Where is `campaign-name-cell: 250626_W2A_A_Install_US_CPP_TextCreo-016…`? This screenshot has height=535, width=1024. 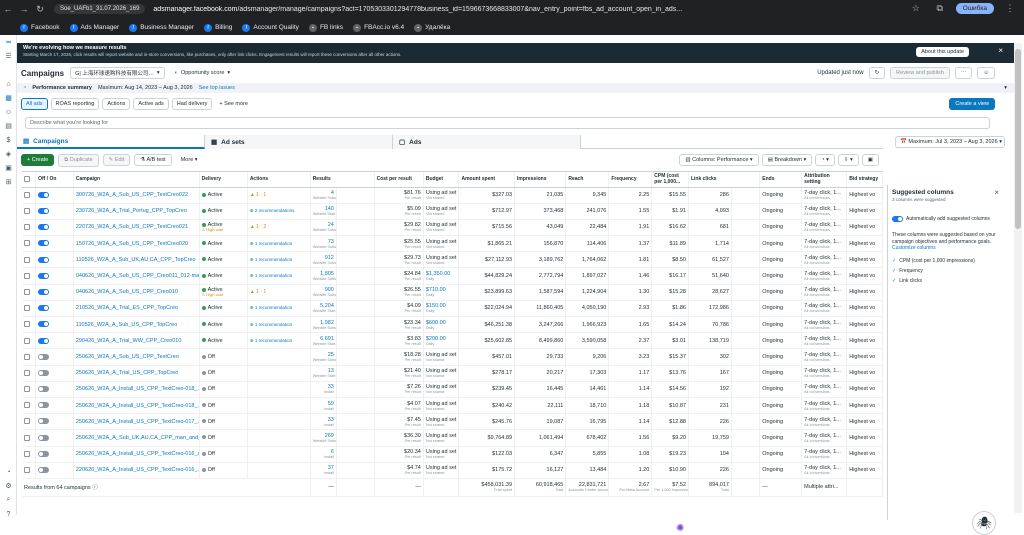
campaign-name-cell: 250626_W2A_A_Install_US_CPP_TextCreo-016… is located at coordinates (136, 454).